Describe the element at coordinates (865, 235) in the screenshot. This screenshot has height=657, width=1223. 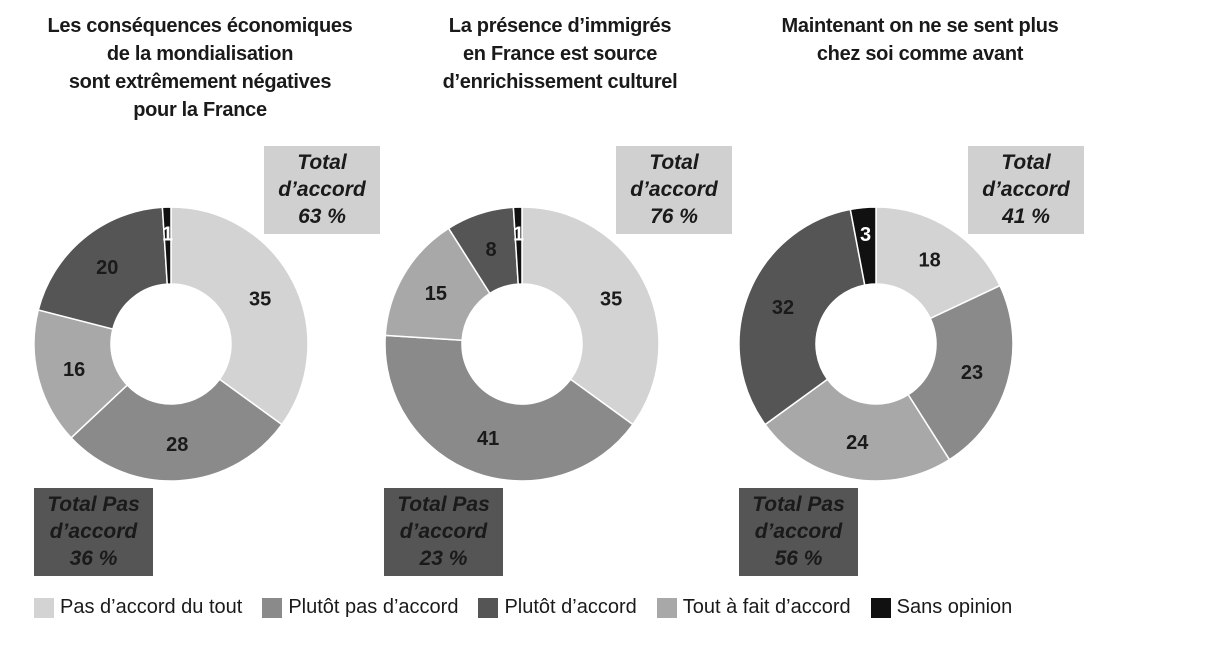
I see `slice-value-label: 3` at that location.